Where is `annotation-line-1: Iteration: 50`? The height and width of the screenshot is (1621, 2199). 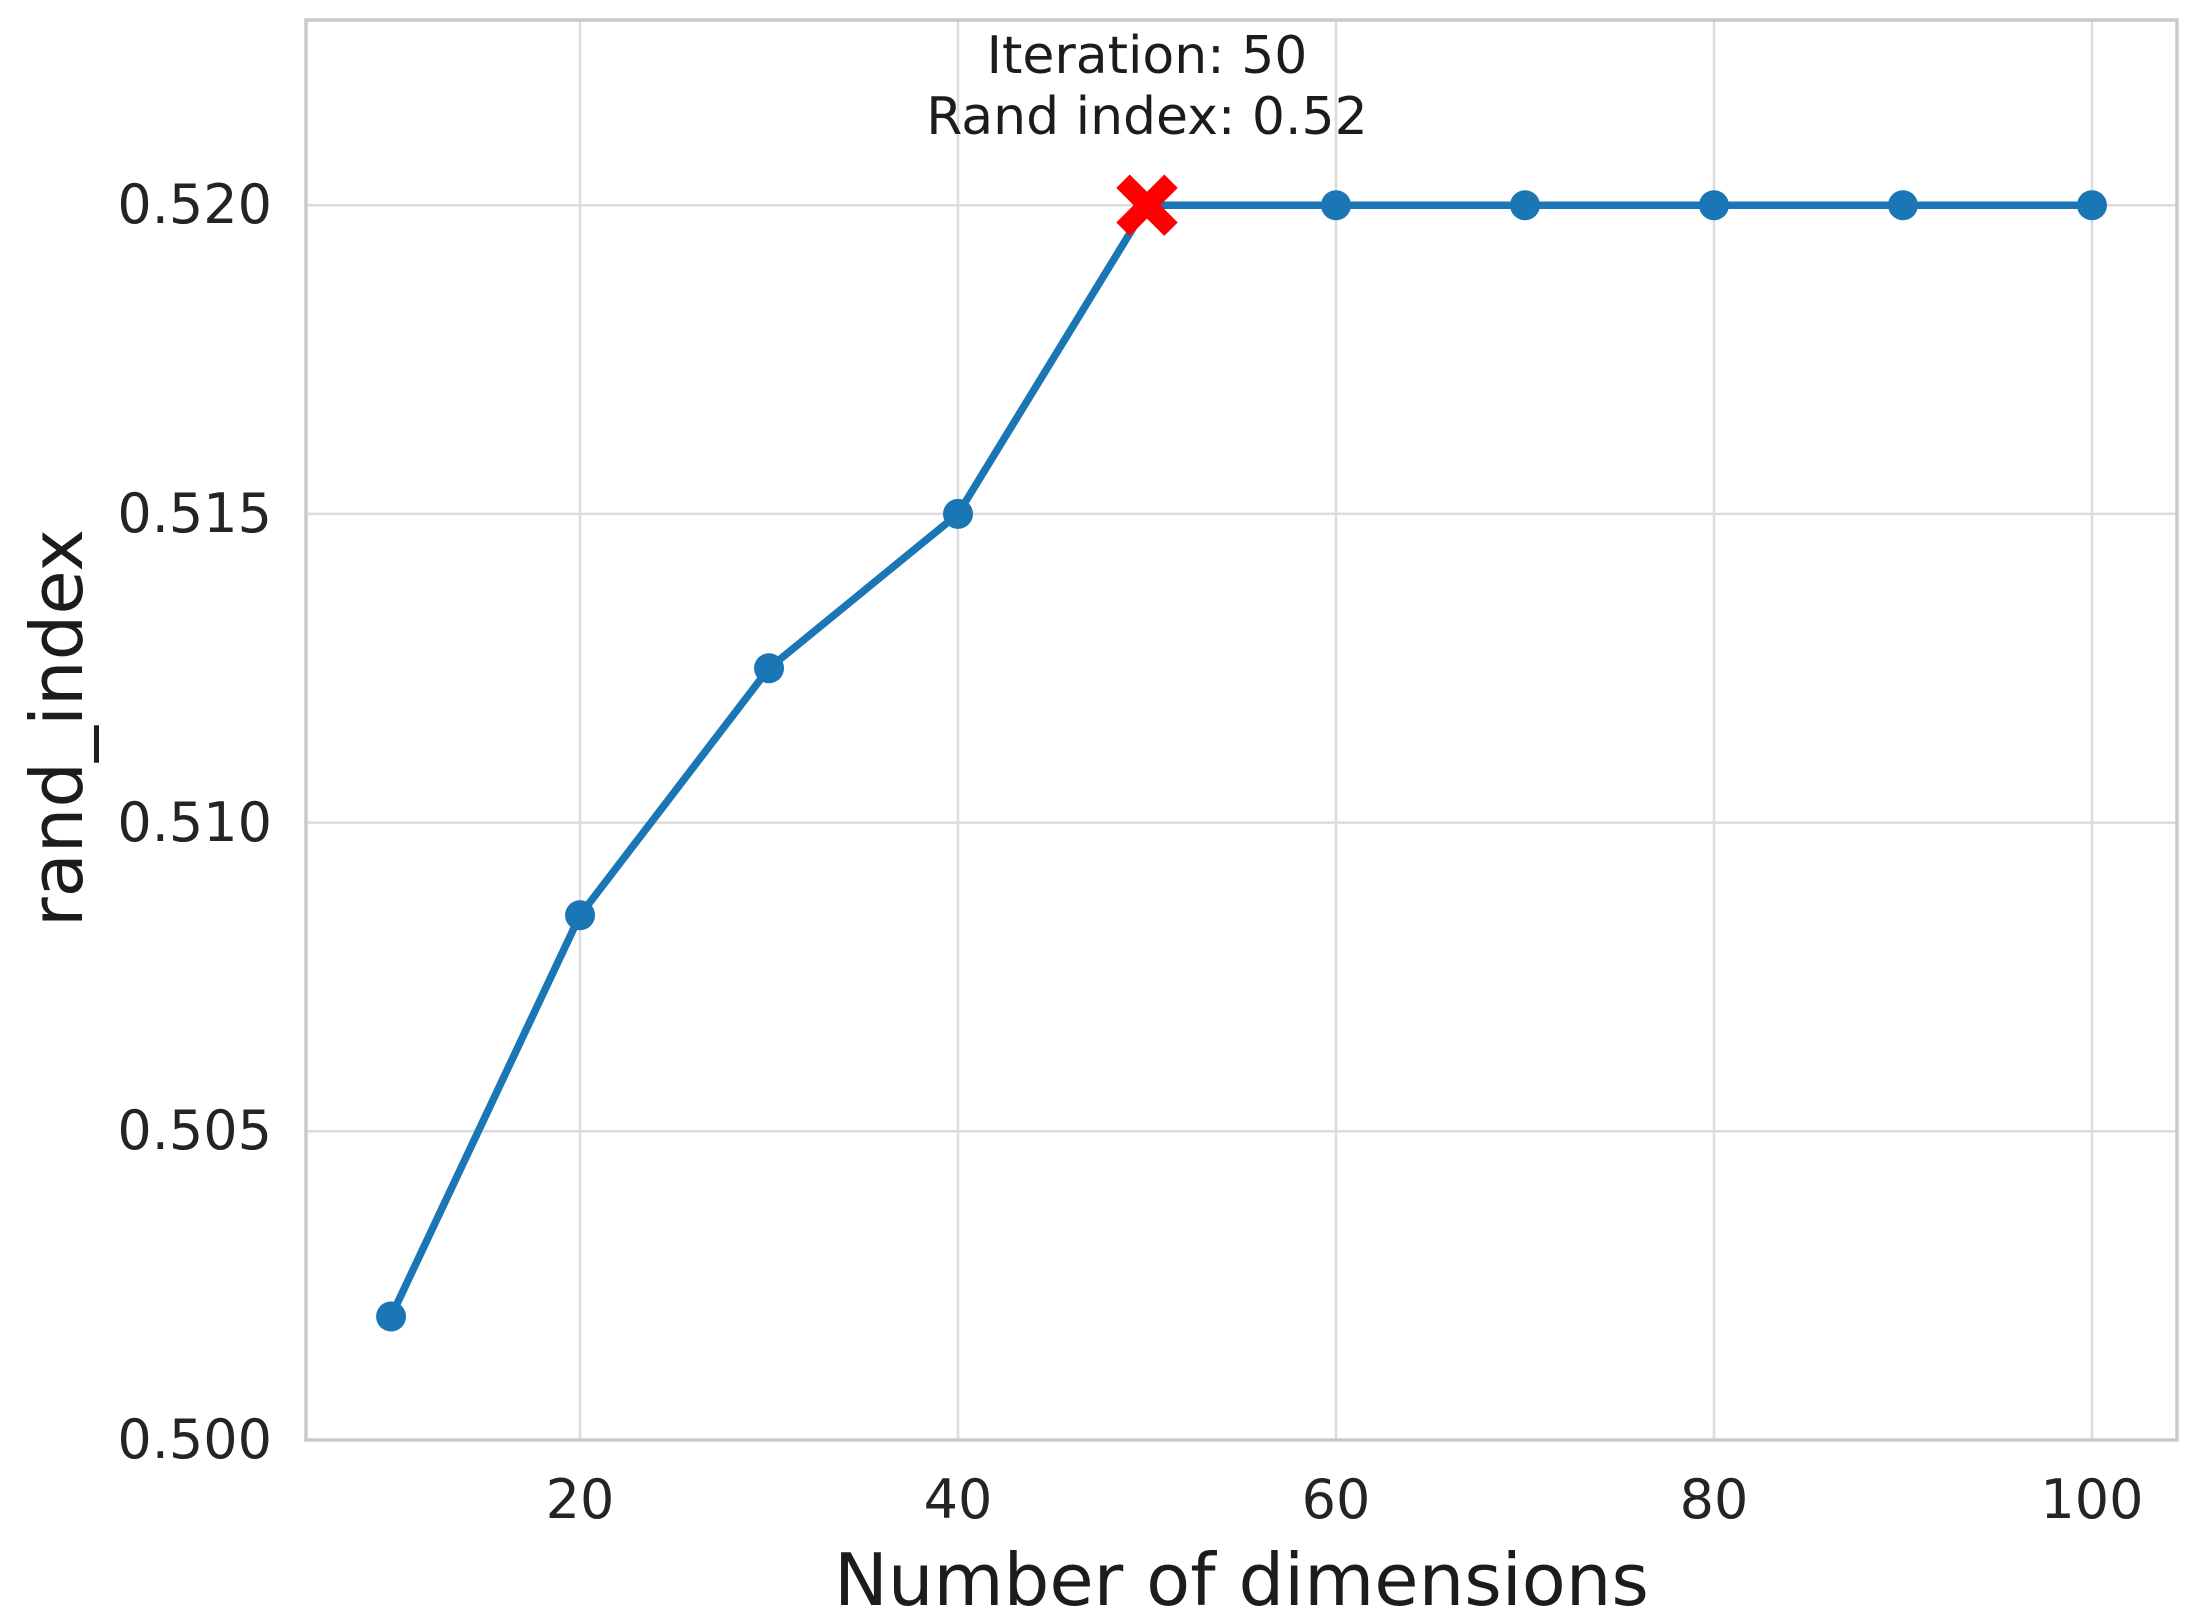
annotation-line-1: Iteration: 50 is located at coordinates (1147, 56).